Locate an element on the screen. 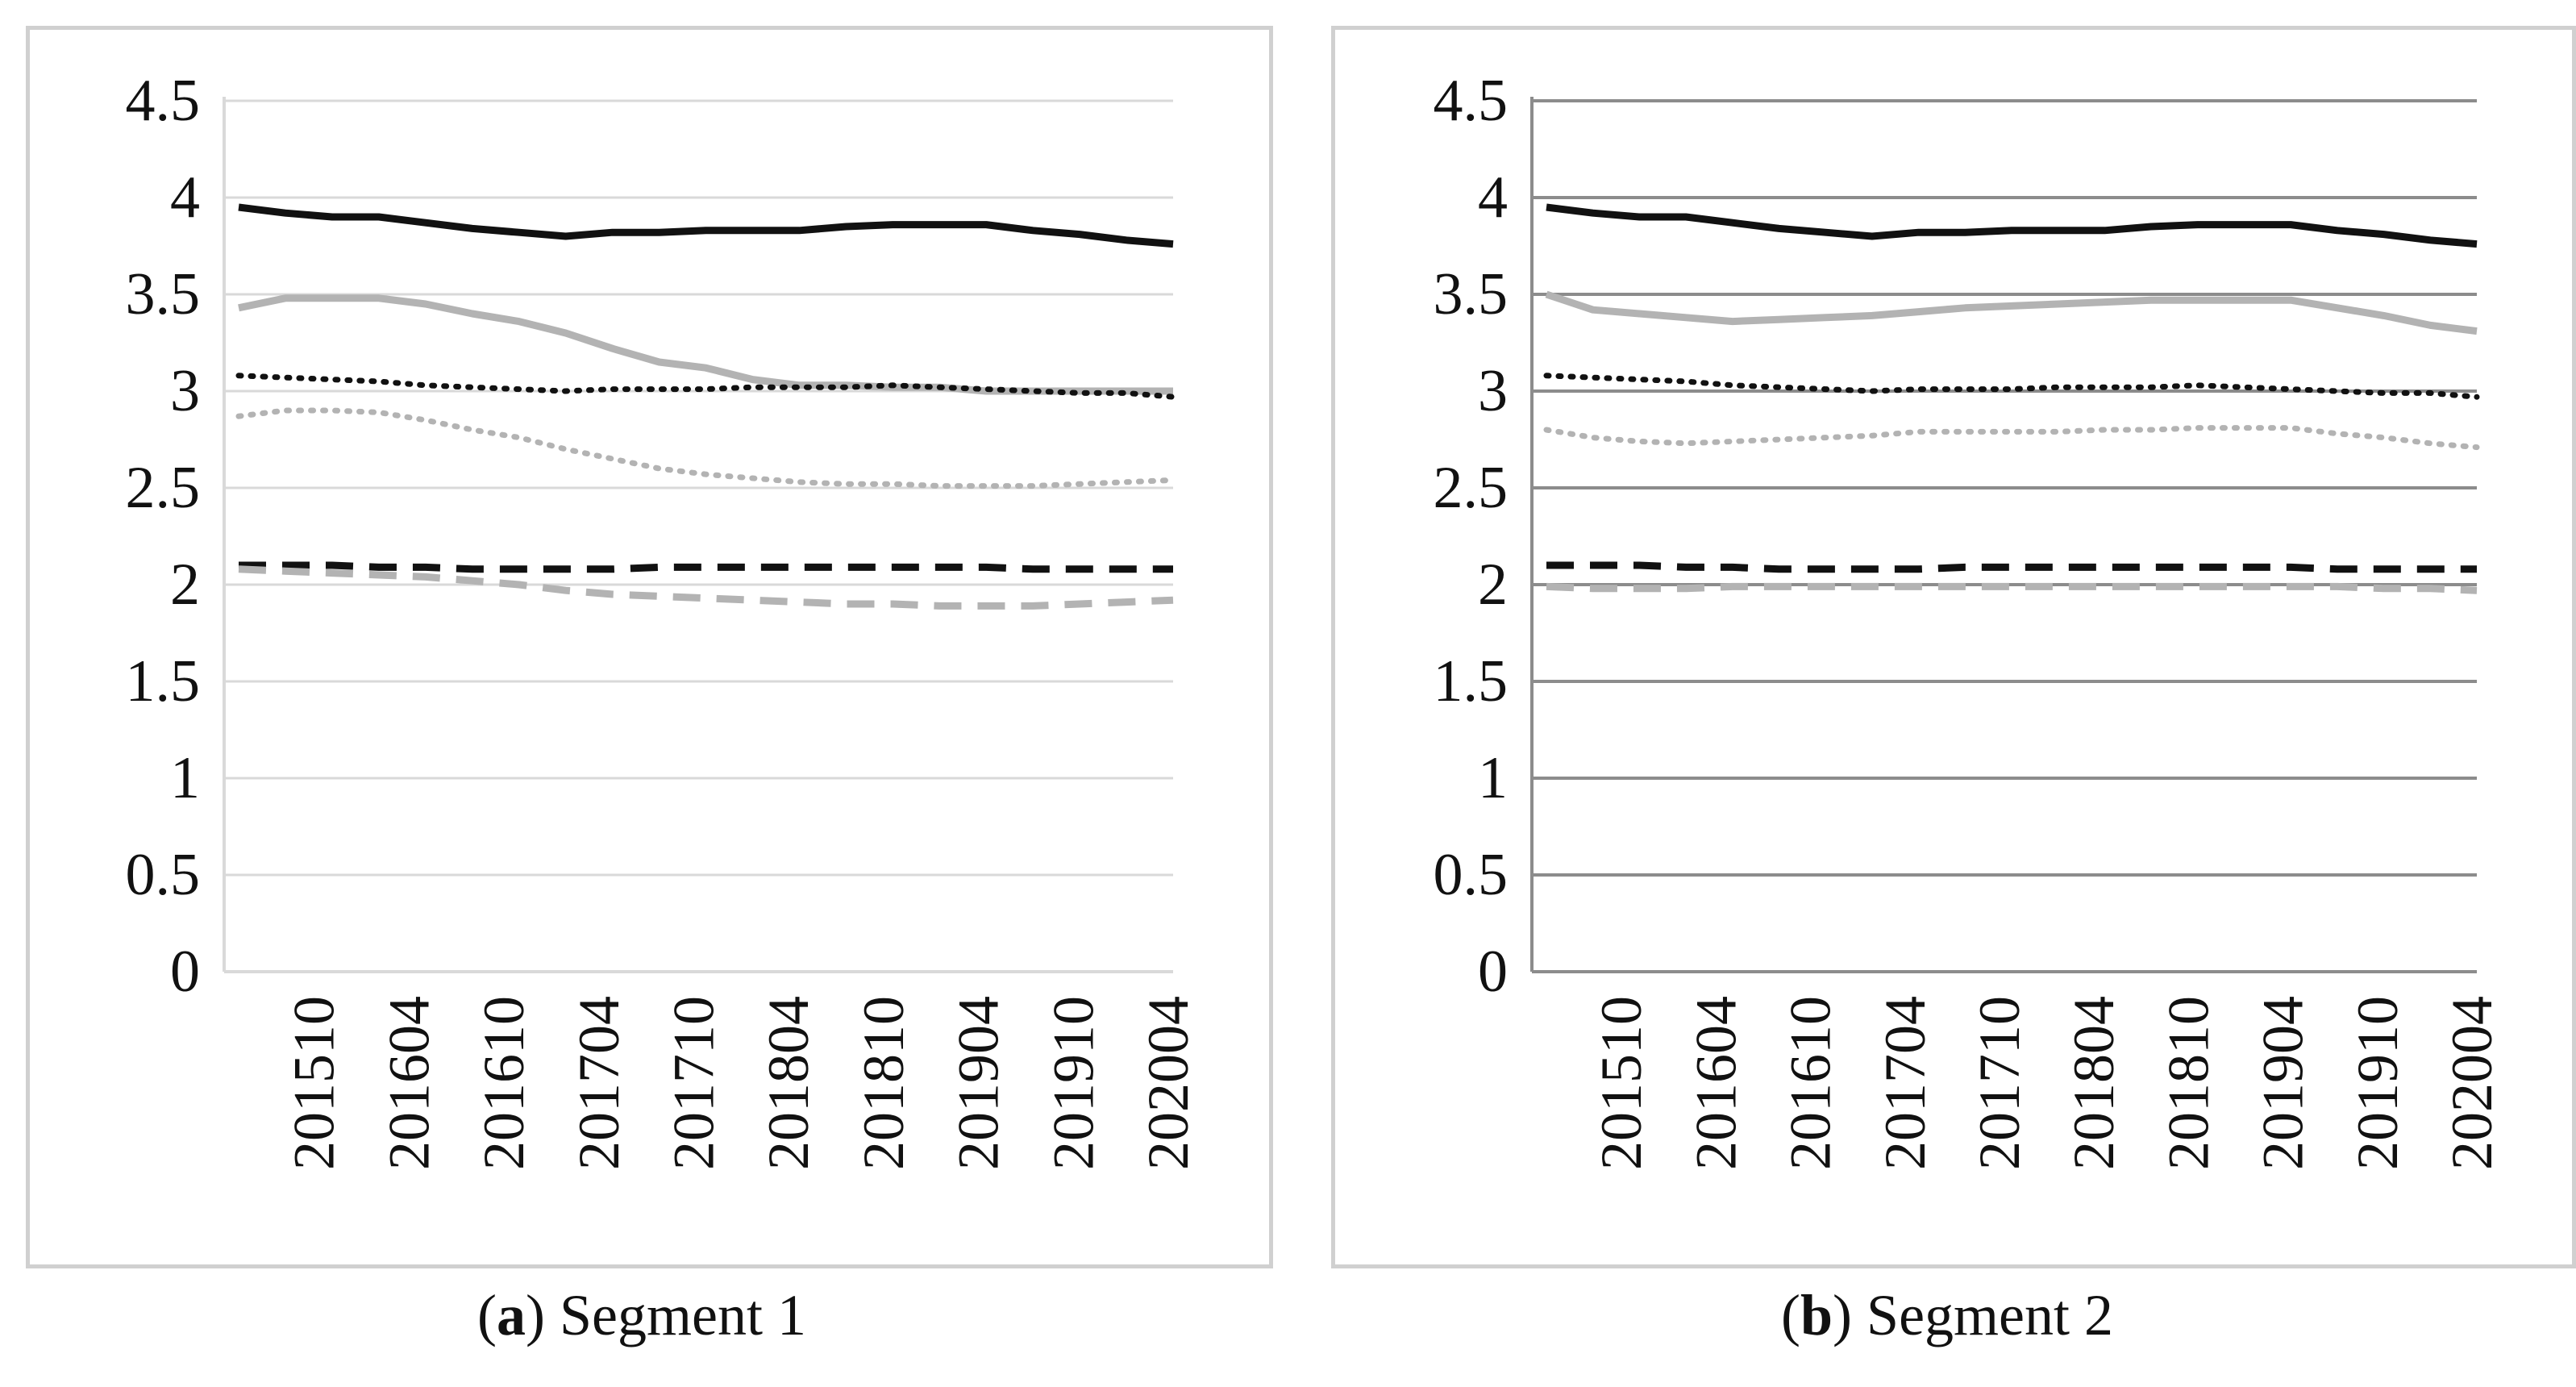  caption-a-text: Segment 1 is located at coordinates (675, 1315).